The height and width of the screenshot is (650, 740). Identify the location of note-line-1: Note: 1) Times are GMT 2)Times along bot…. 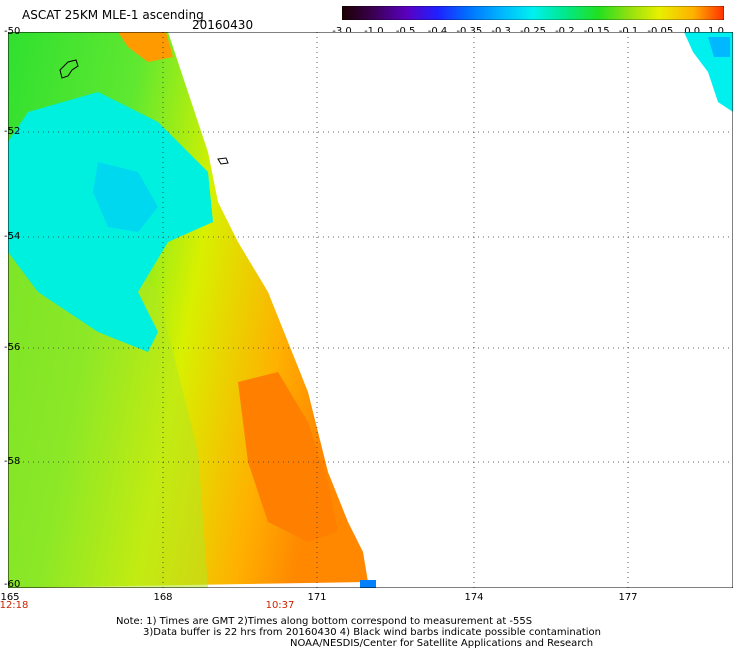
(324, 621).